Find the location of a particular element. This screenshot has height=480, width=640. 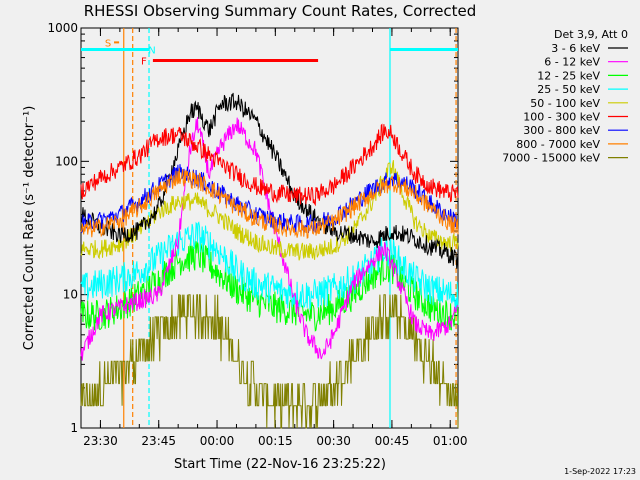

y-tick-label: 10 is located at coordinates (70, 295).